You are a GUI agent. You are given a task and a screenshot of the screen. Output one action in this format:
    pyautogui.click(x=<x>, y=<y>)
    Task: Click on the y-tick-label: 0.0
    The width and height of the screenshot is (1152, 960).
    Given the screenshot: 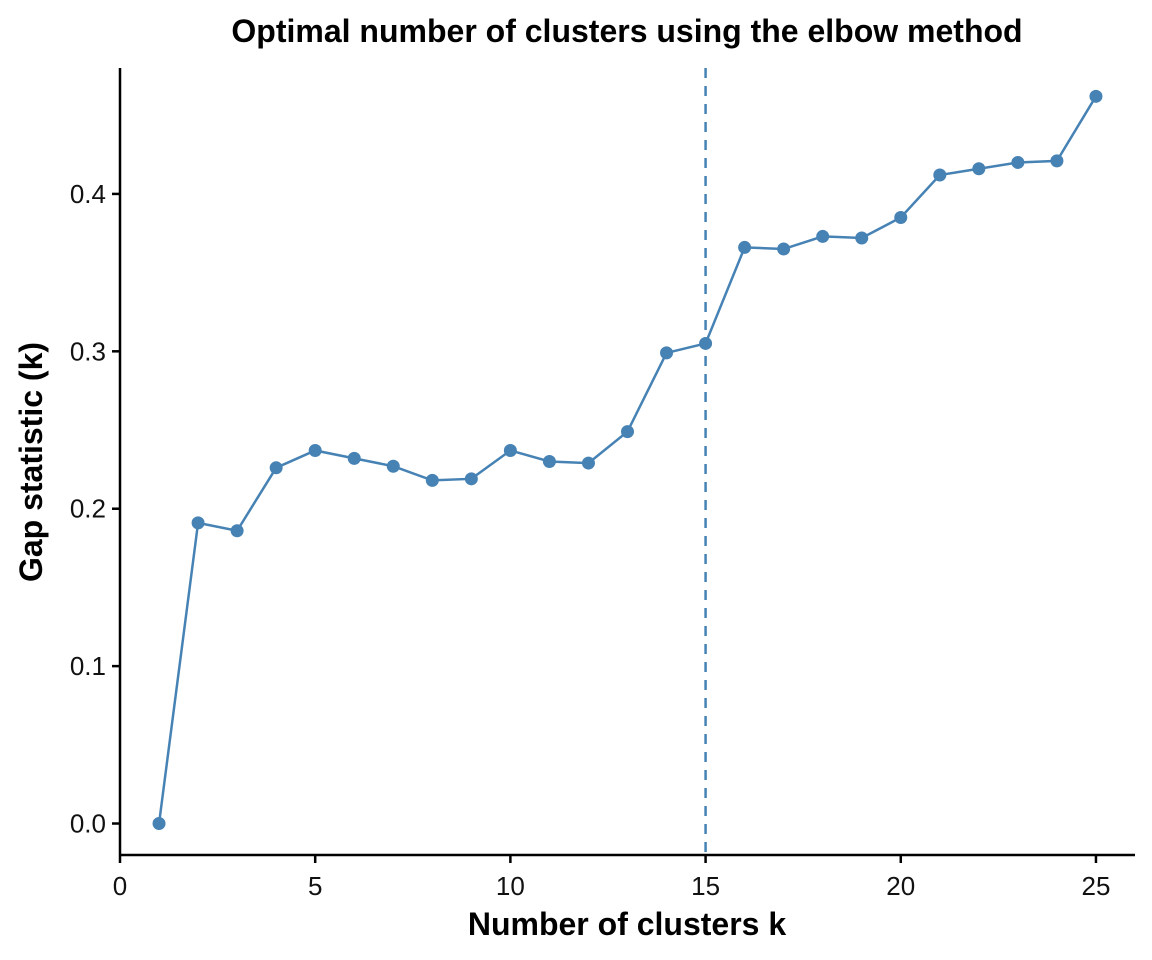 What is the action you would take?
    pyautogui.click(x=88, y=824)
    